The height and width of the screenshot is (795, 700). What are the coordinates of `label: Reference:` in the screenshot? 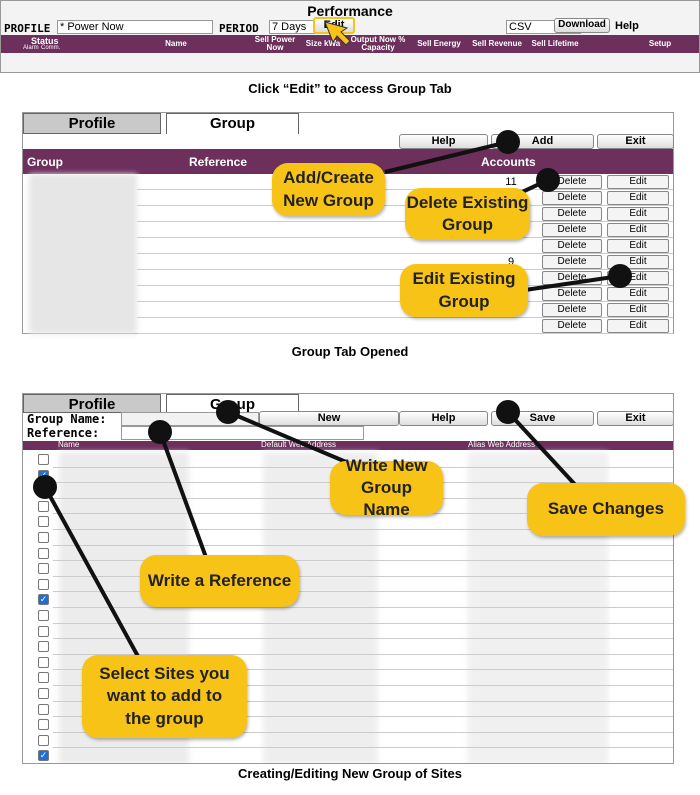 It's located at (63, 433).